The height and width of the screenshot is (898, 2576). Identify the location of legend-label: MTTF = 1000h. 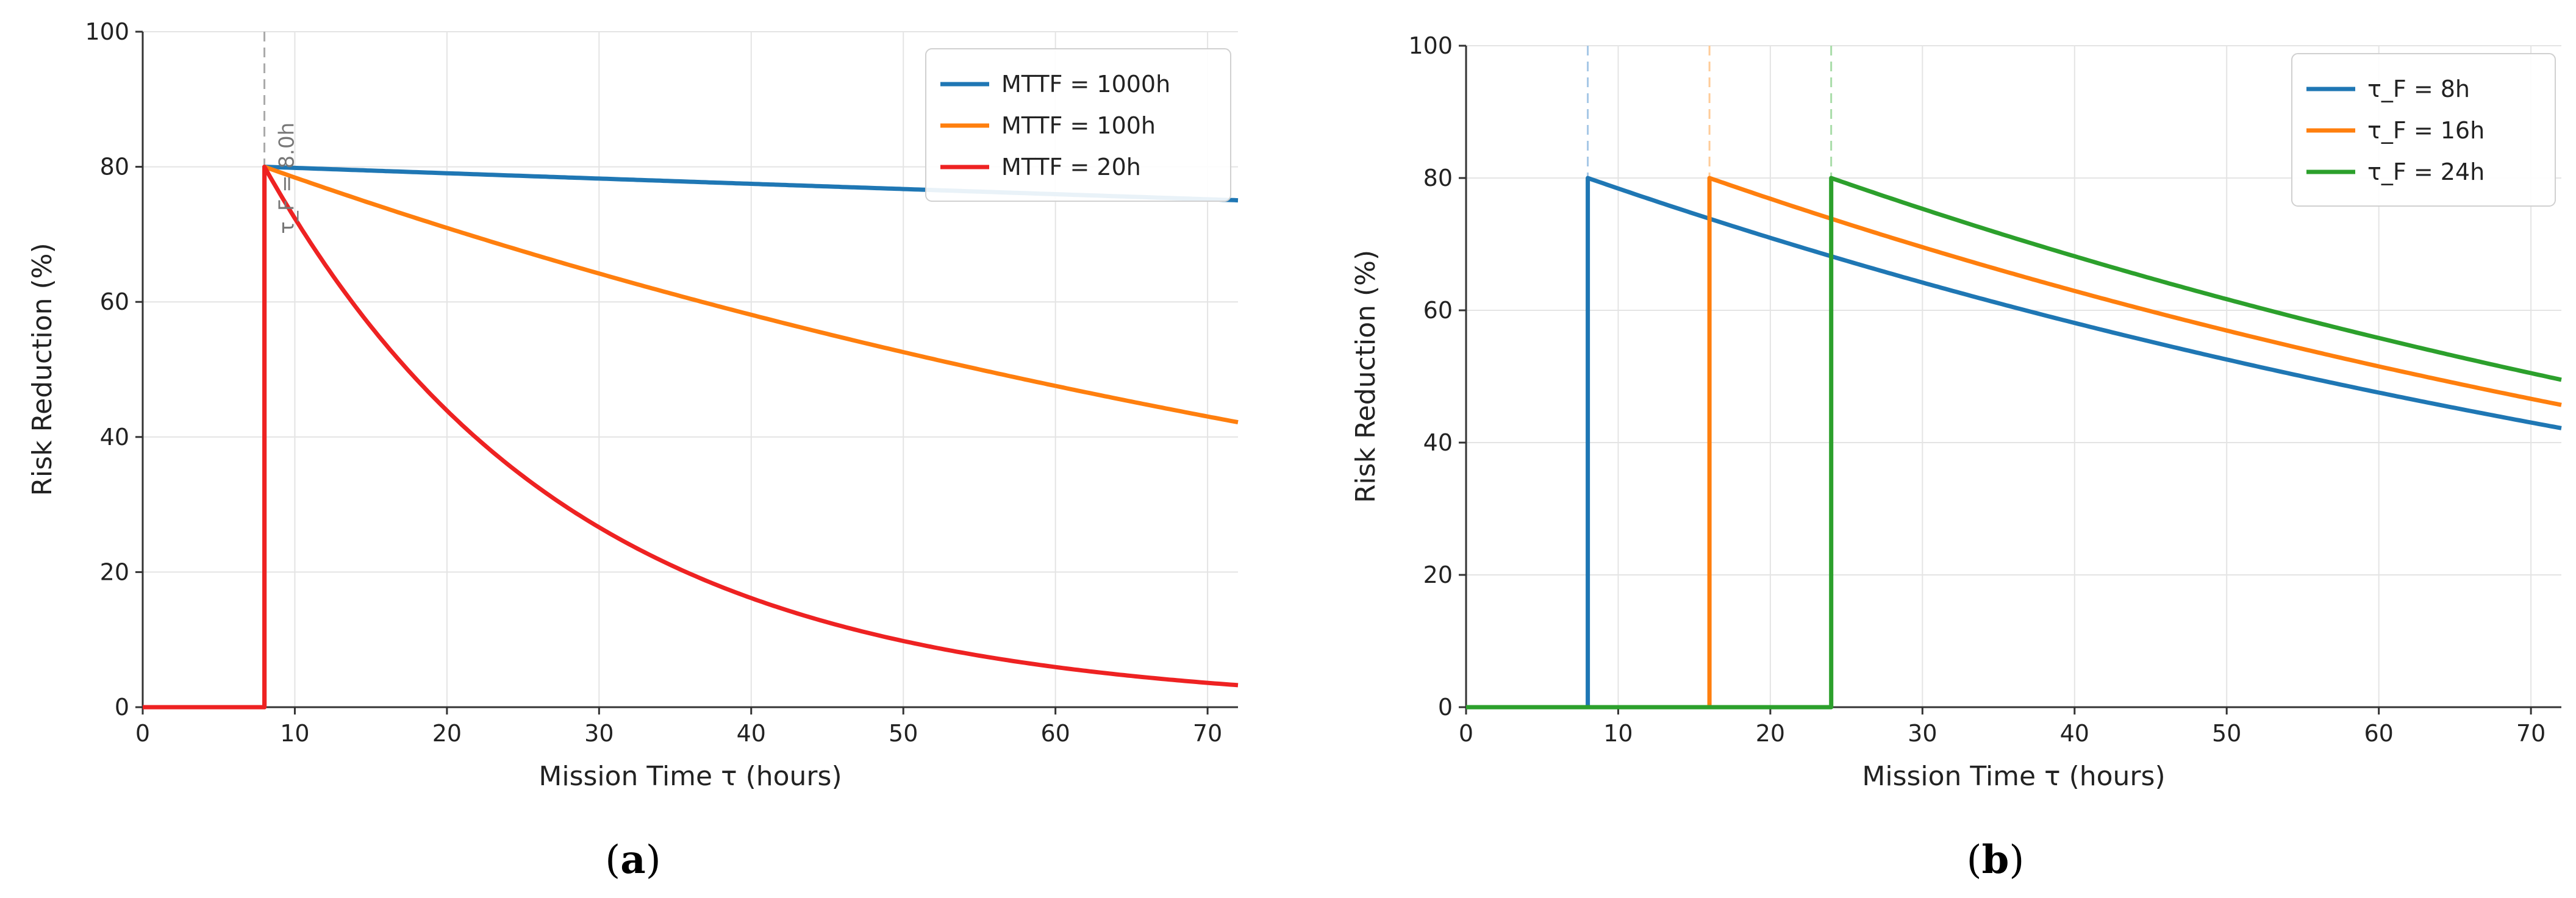
(1085, 84).